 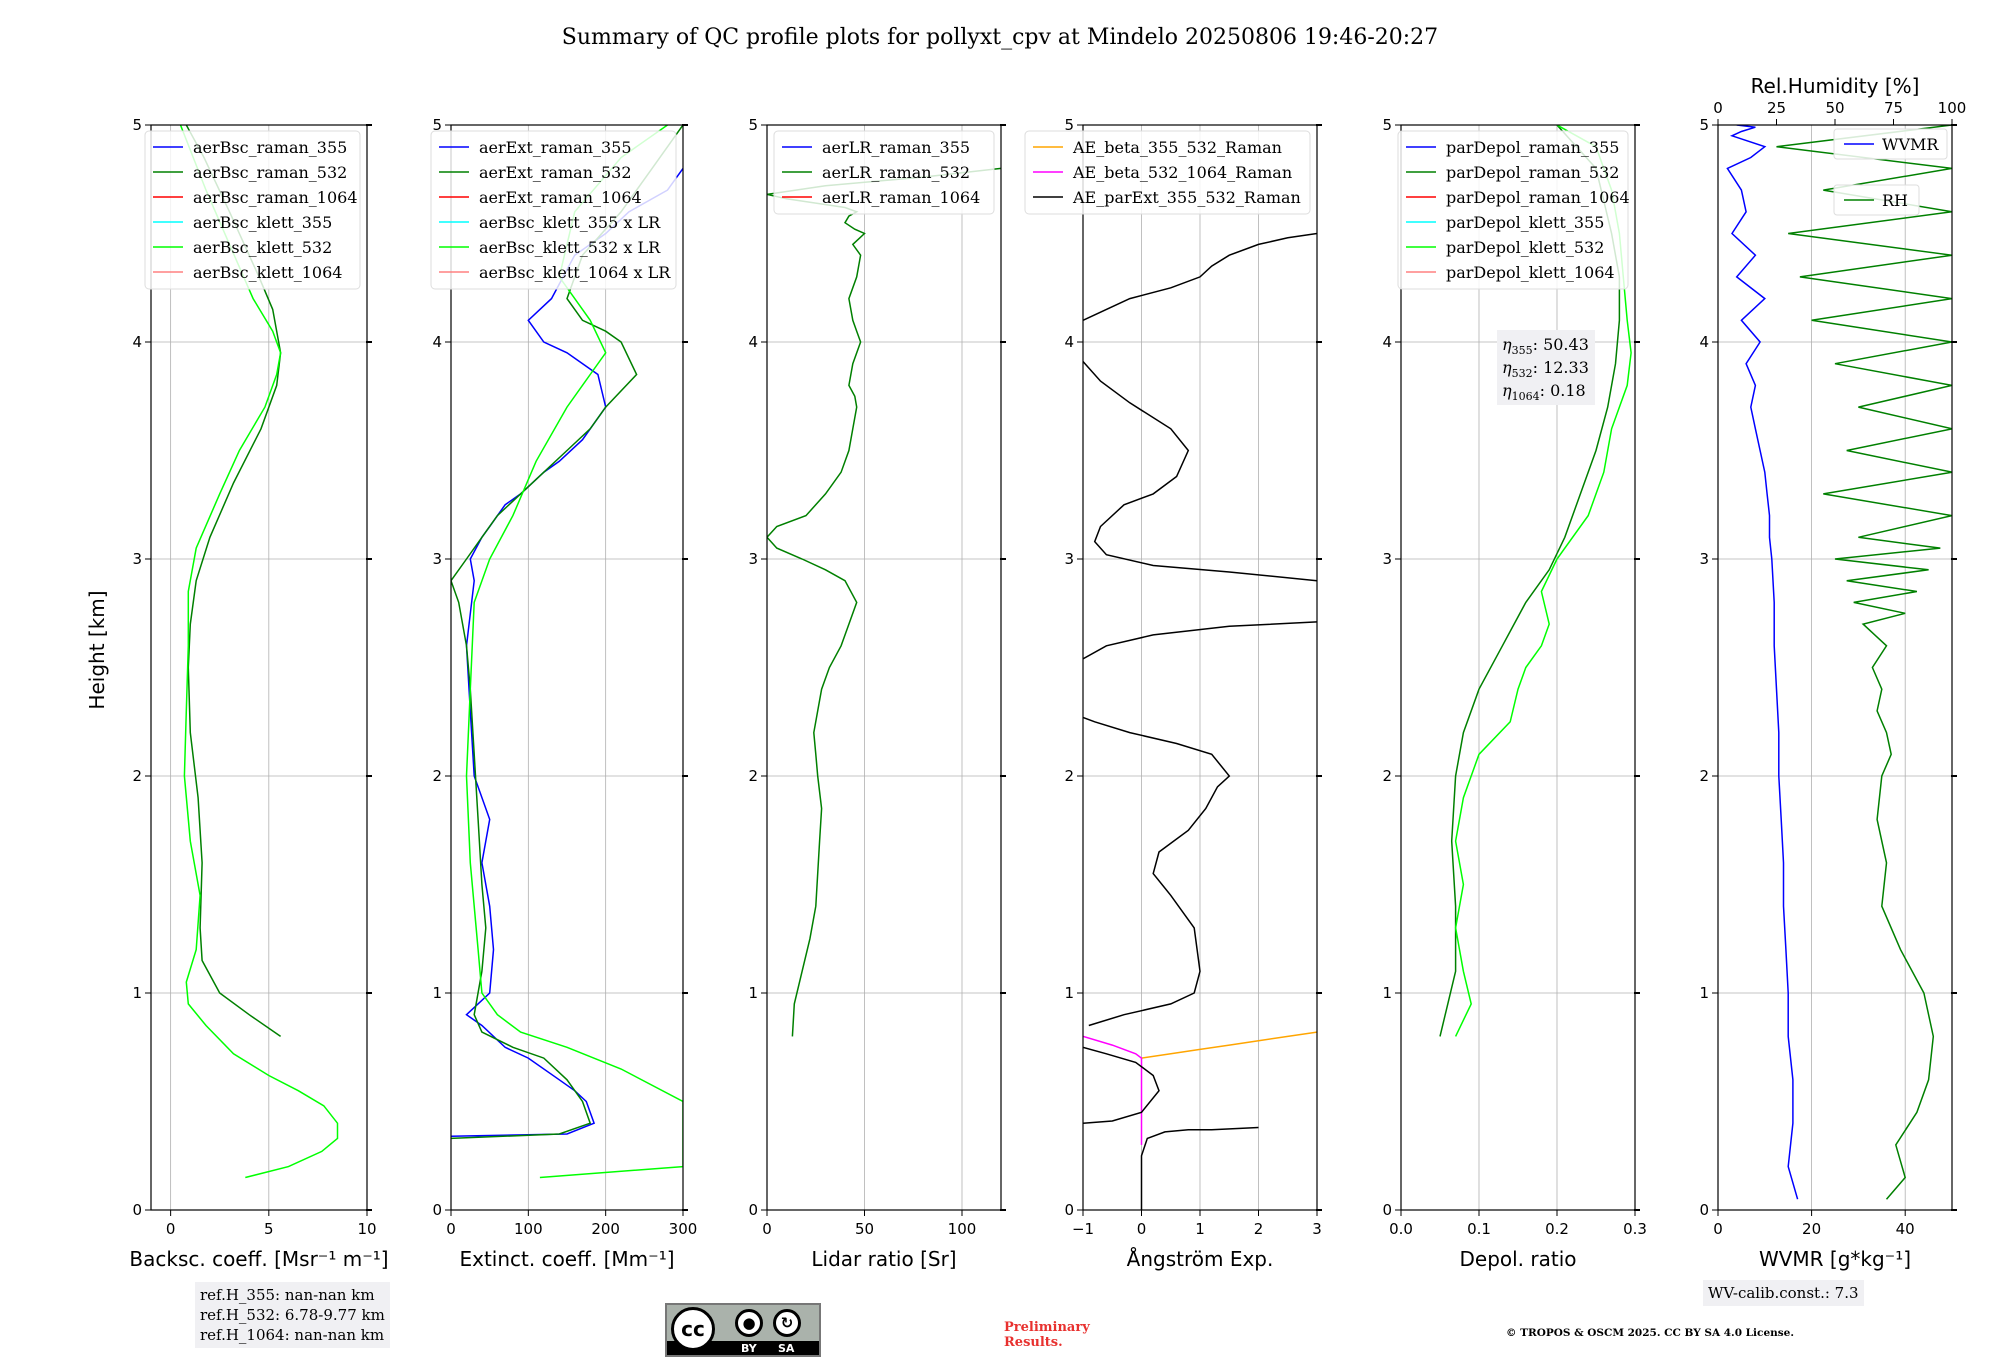 I want to click on ref-height-532: ref.H_532: 6.78-9.77 km, so click(x=292, y=1315).